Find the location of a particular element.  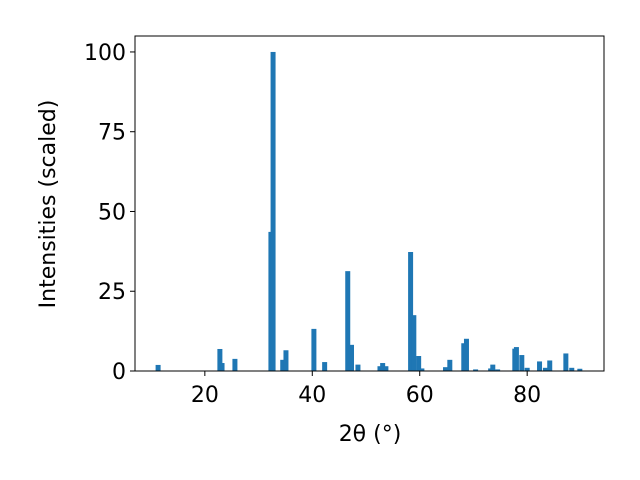

y-tick-label: 75 is located at coordinates (112, 133).